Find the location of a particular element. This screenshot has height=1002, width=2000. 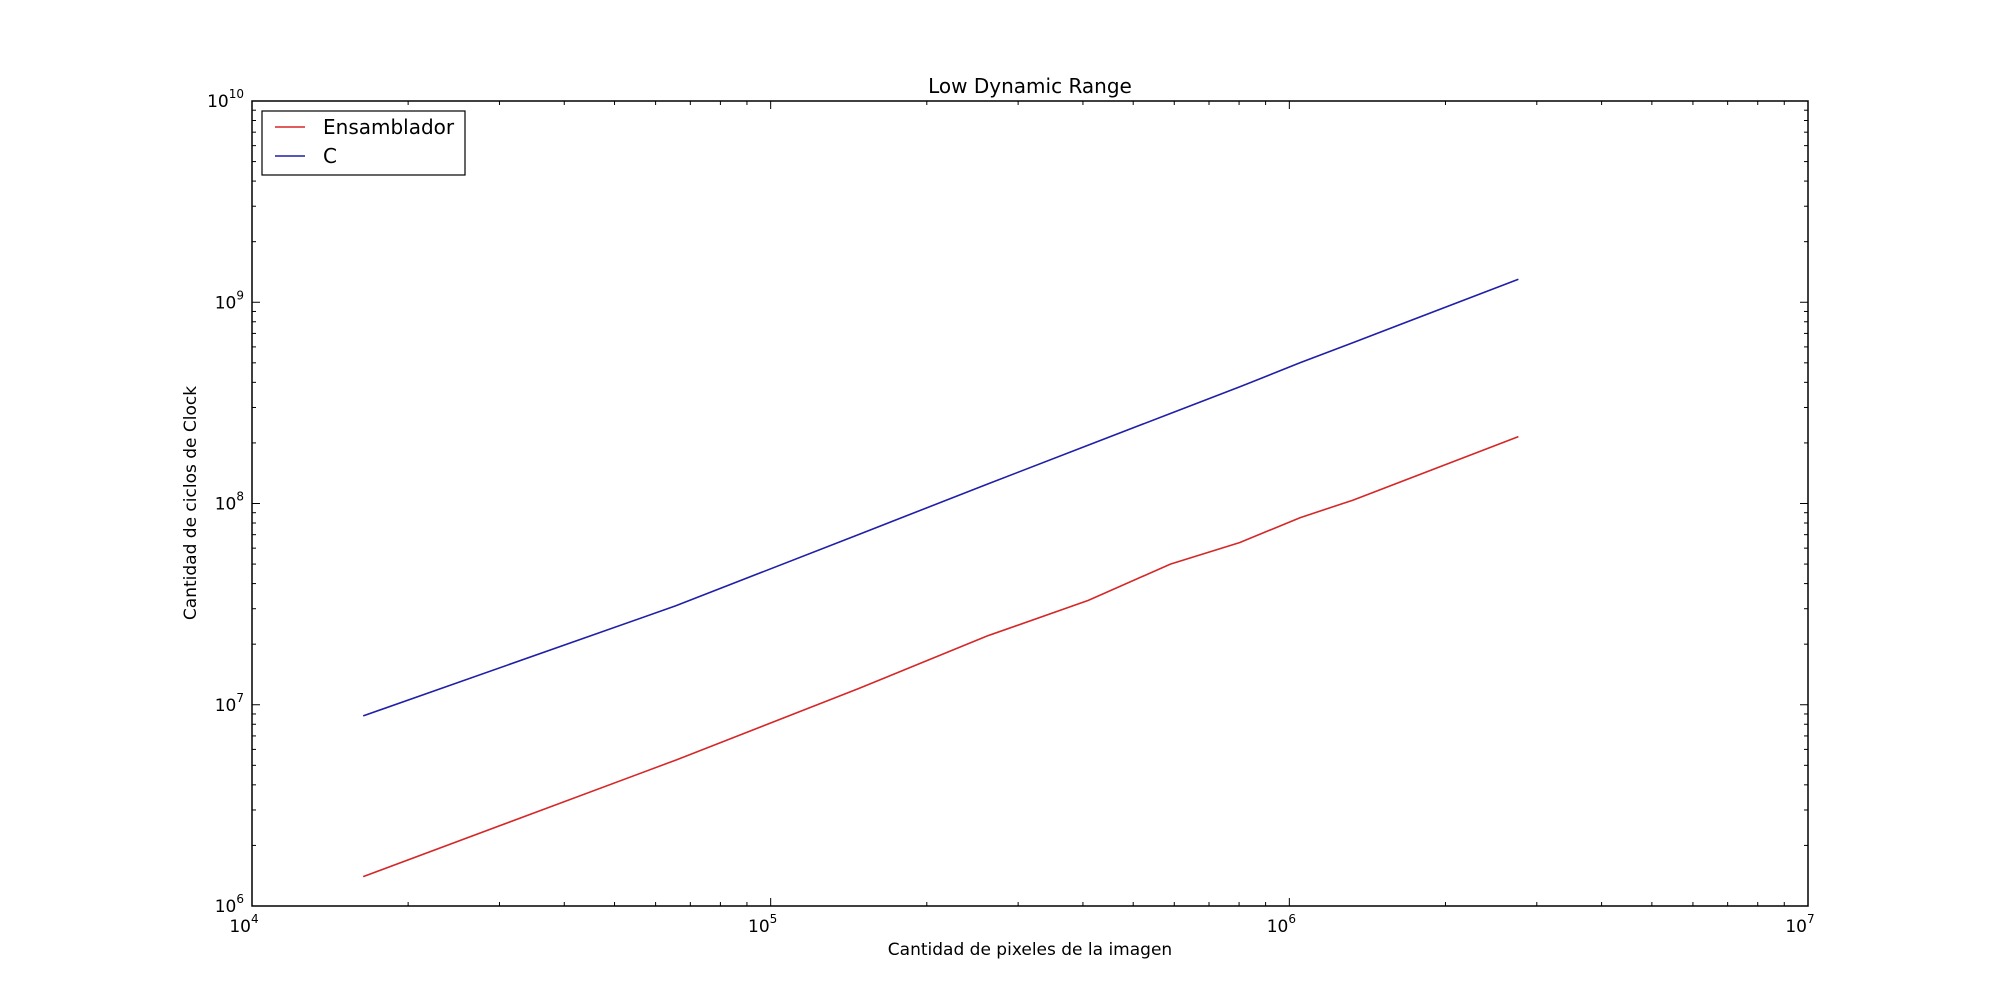

legend-box is located at coordinates (363, 143).